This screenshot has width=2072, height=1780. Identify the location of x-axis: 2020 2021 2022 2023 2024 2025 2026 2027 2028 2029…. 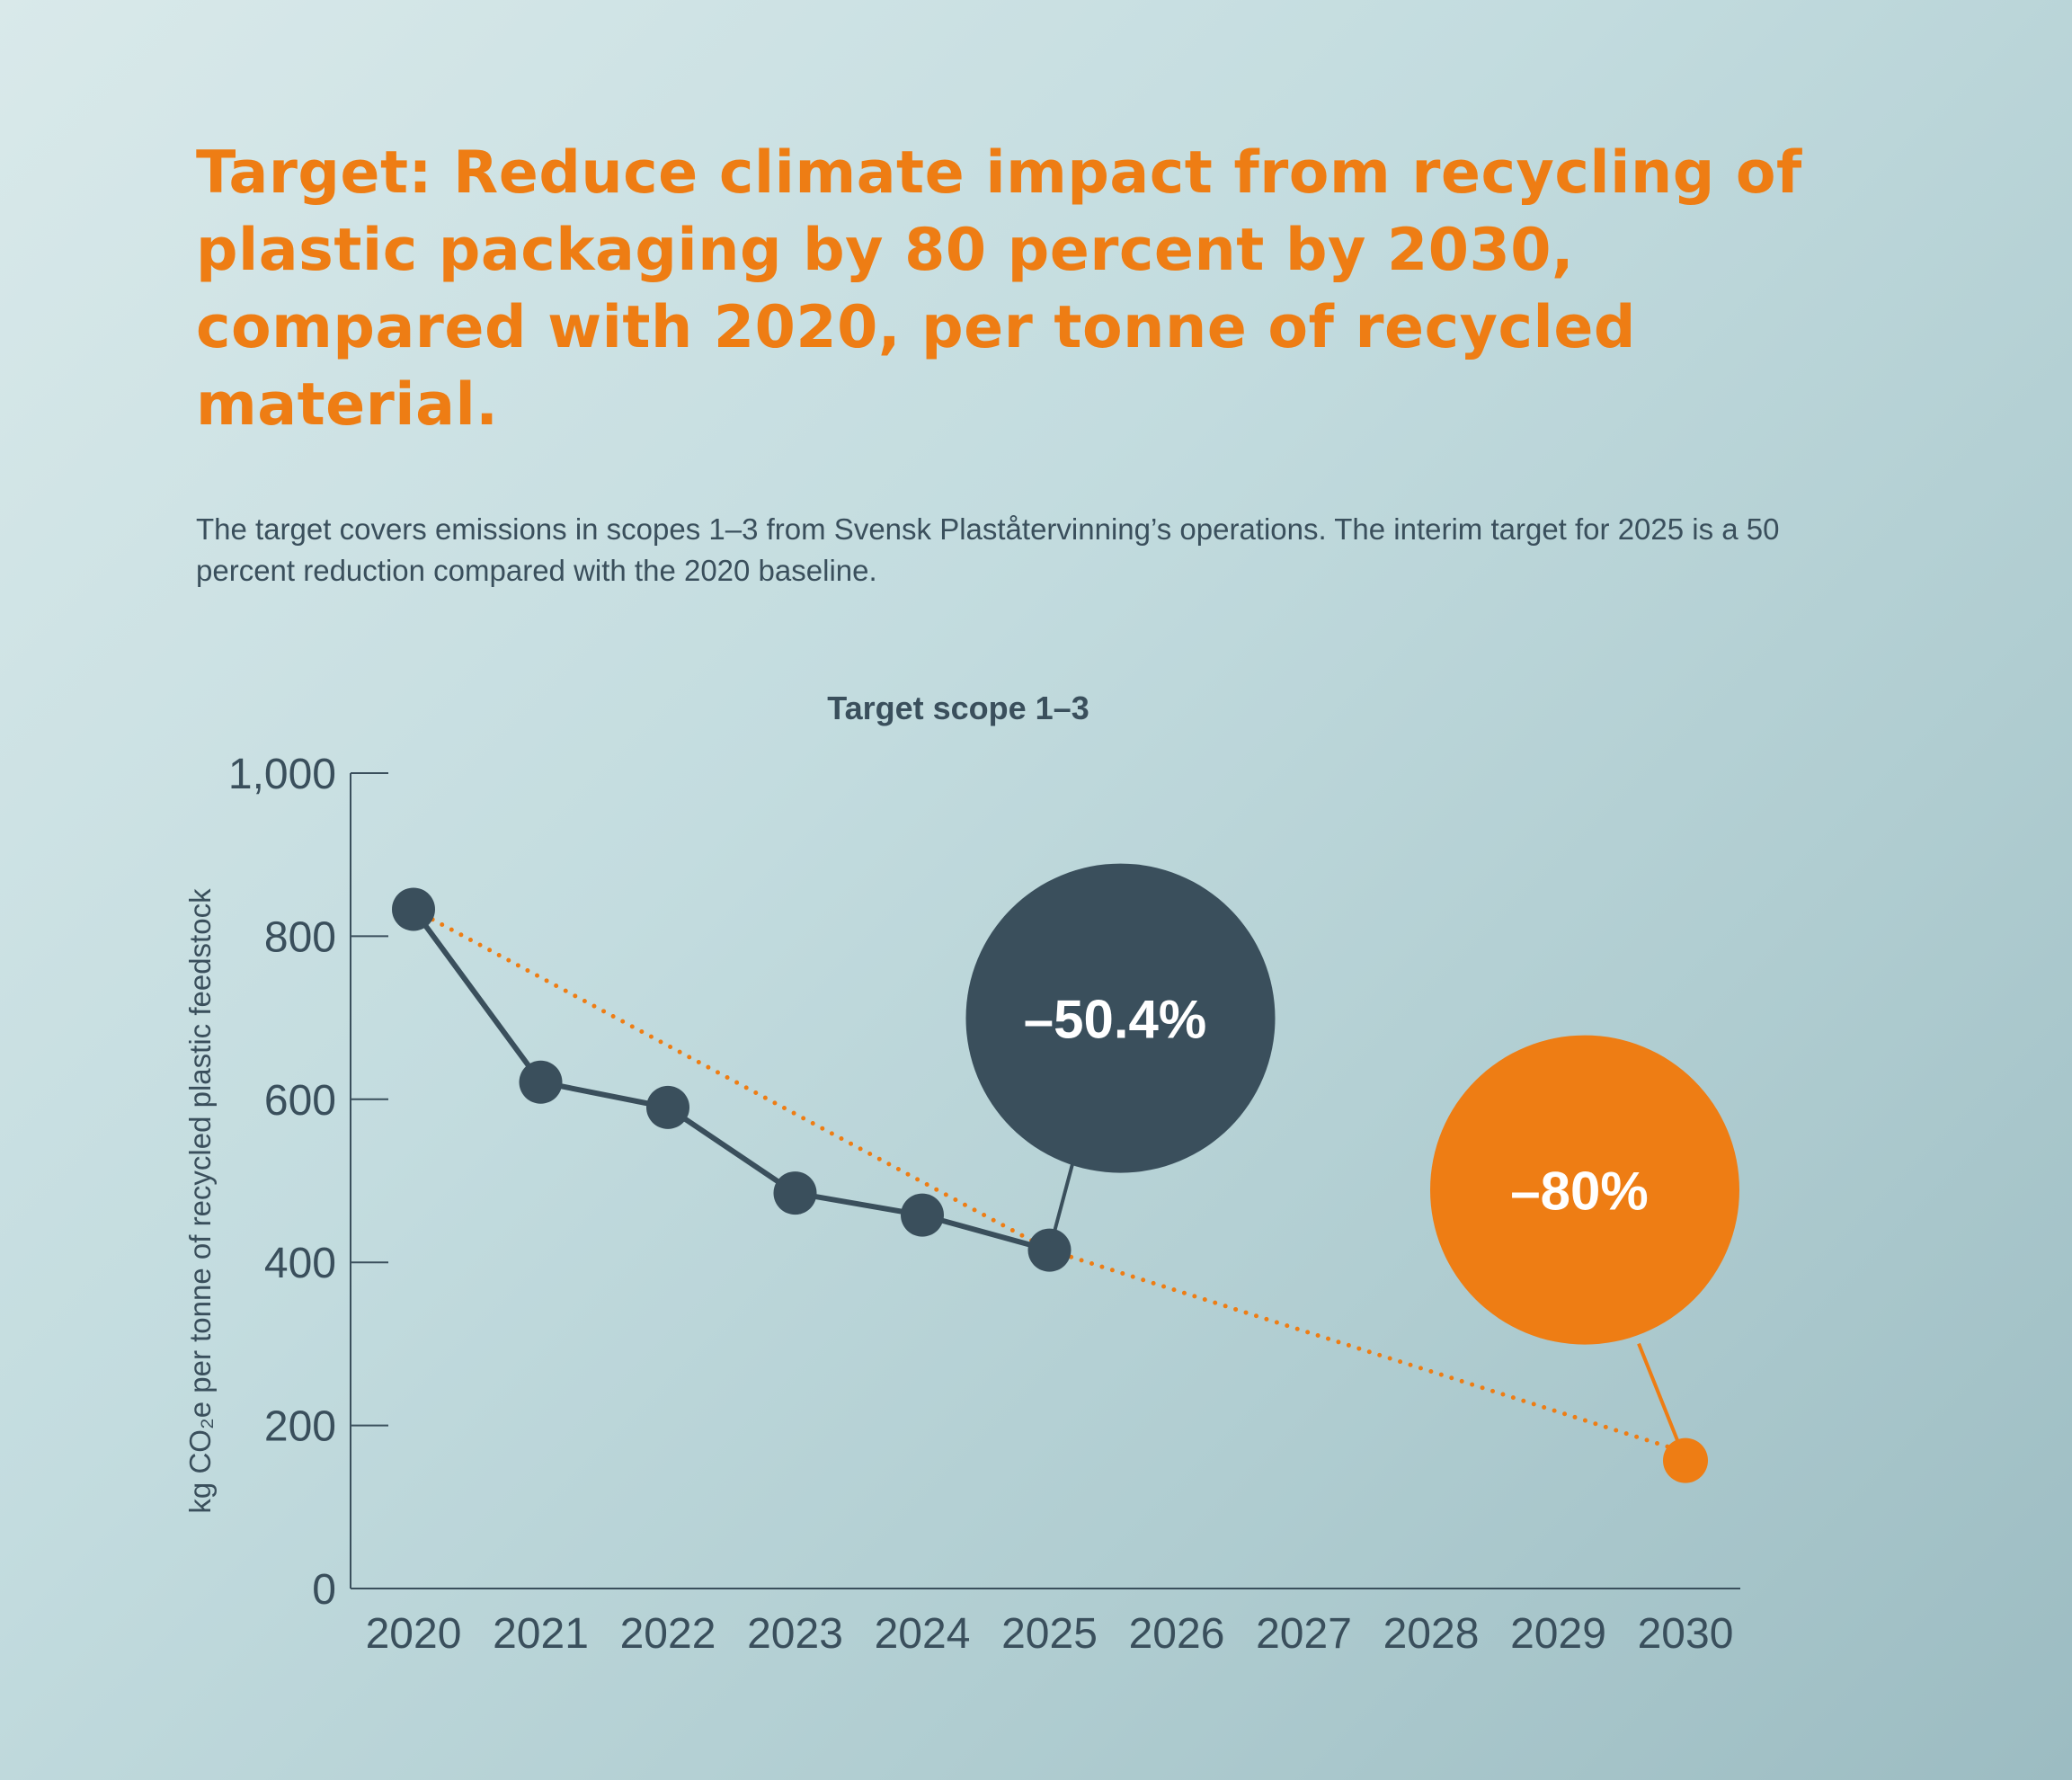
(1046, 1623).